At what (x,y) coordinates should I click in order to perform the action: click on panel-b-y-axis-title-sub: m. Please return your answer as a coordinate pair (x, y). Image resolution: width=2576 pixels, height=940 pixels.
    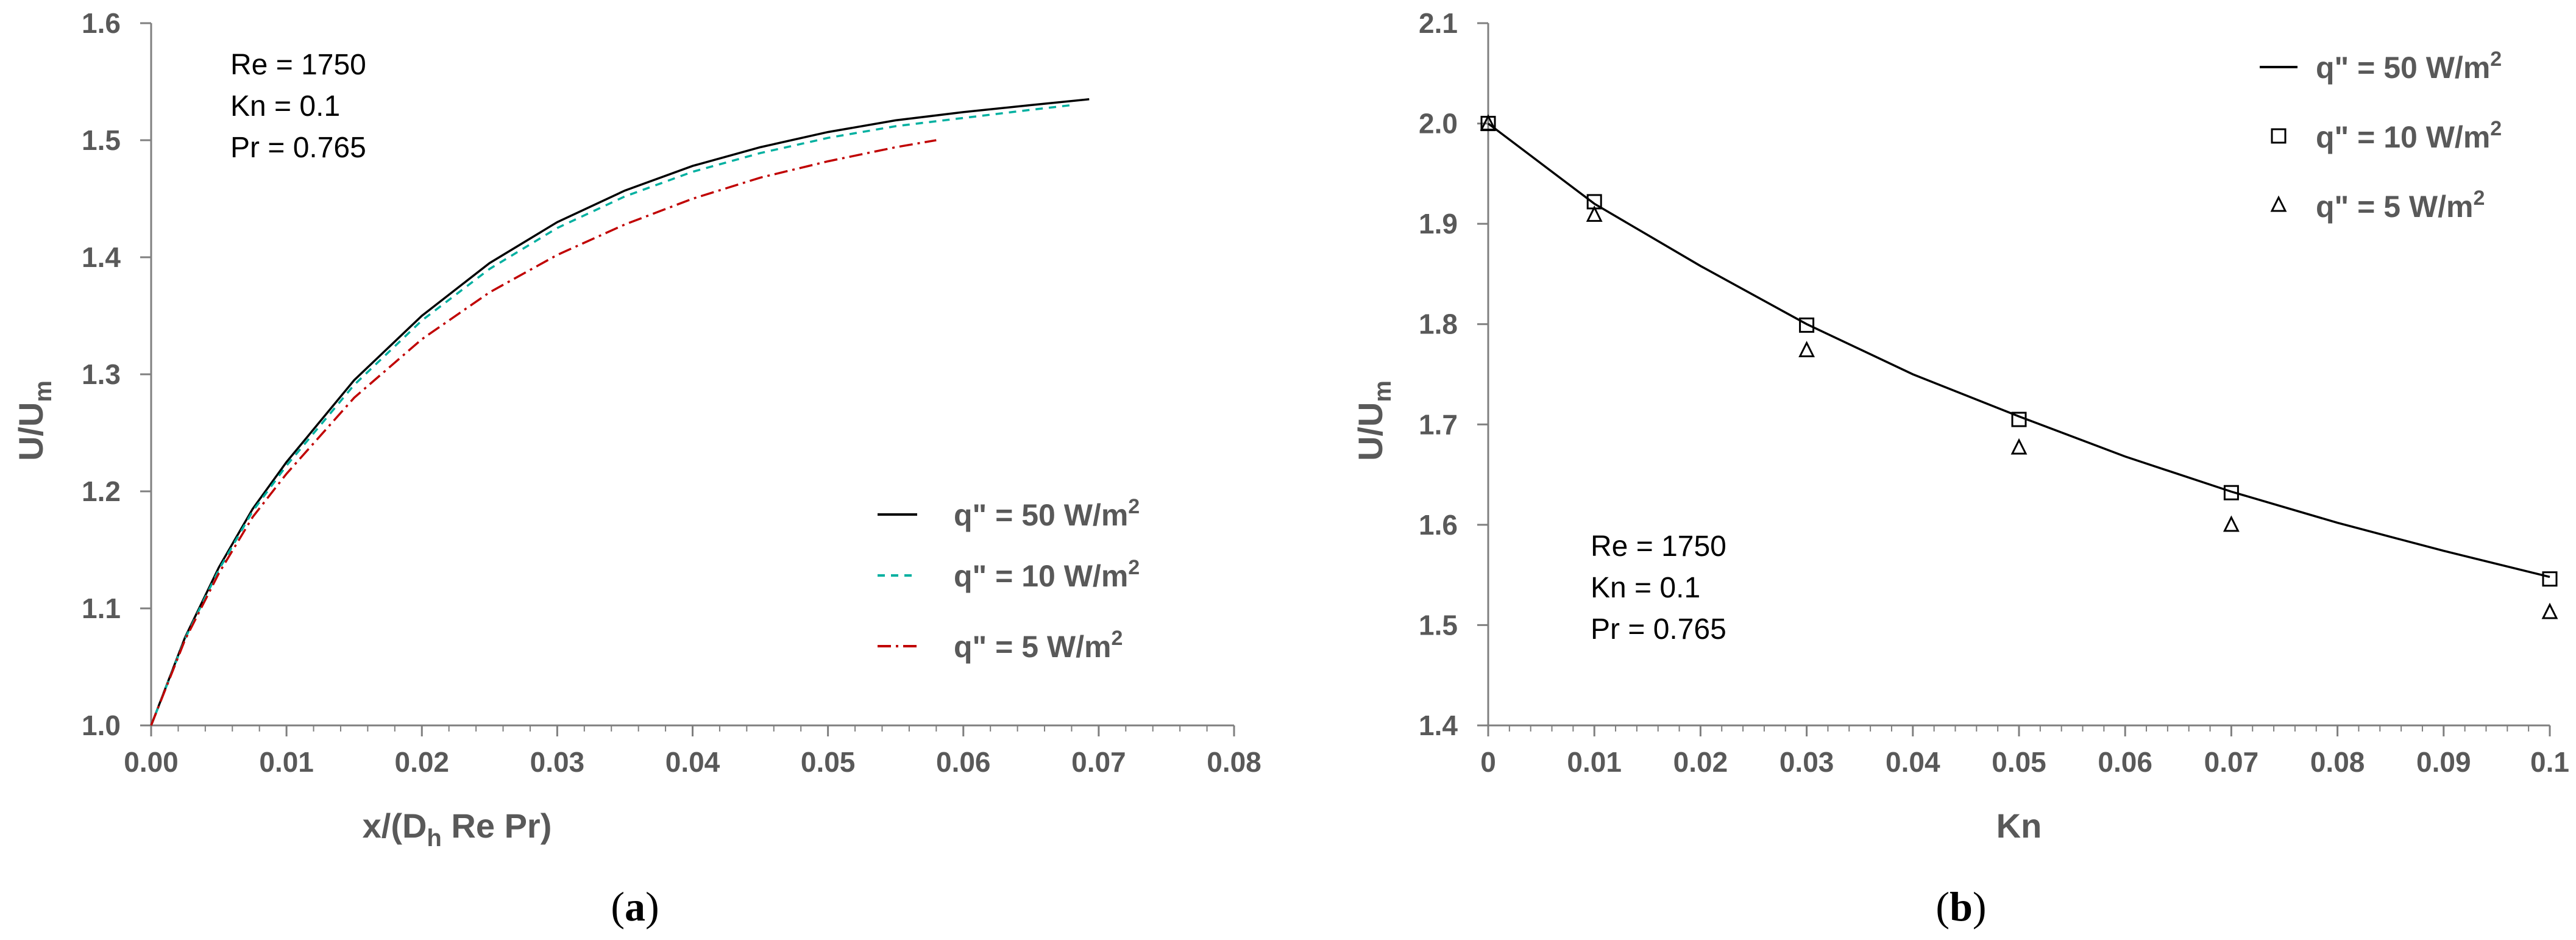
    Looking at the image, I should click on (1382, 391).